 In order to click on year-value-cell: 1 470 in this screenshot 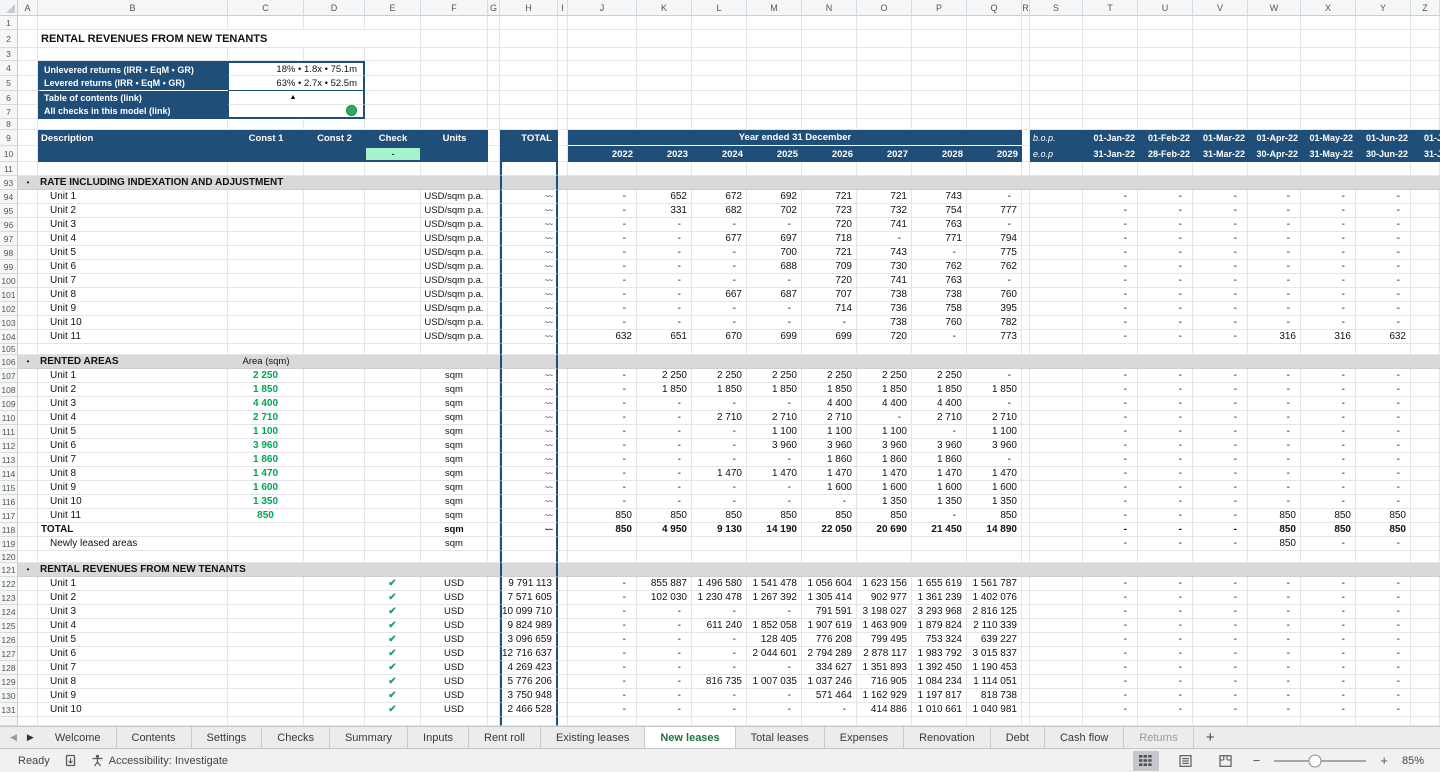, I will do `click(994, 474)`.